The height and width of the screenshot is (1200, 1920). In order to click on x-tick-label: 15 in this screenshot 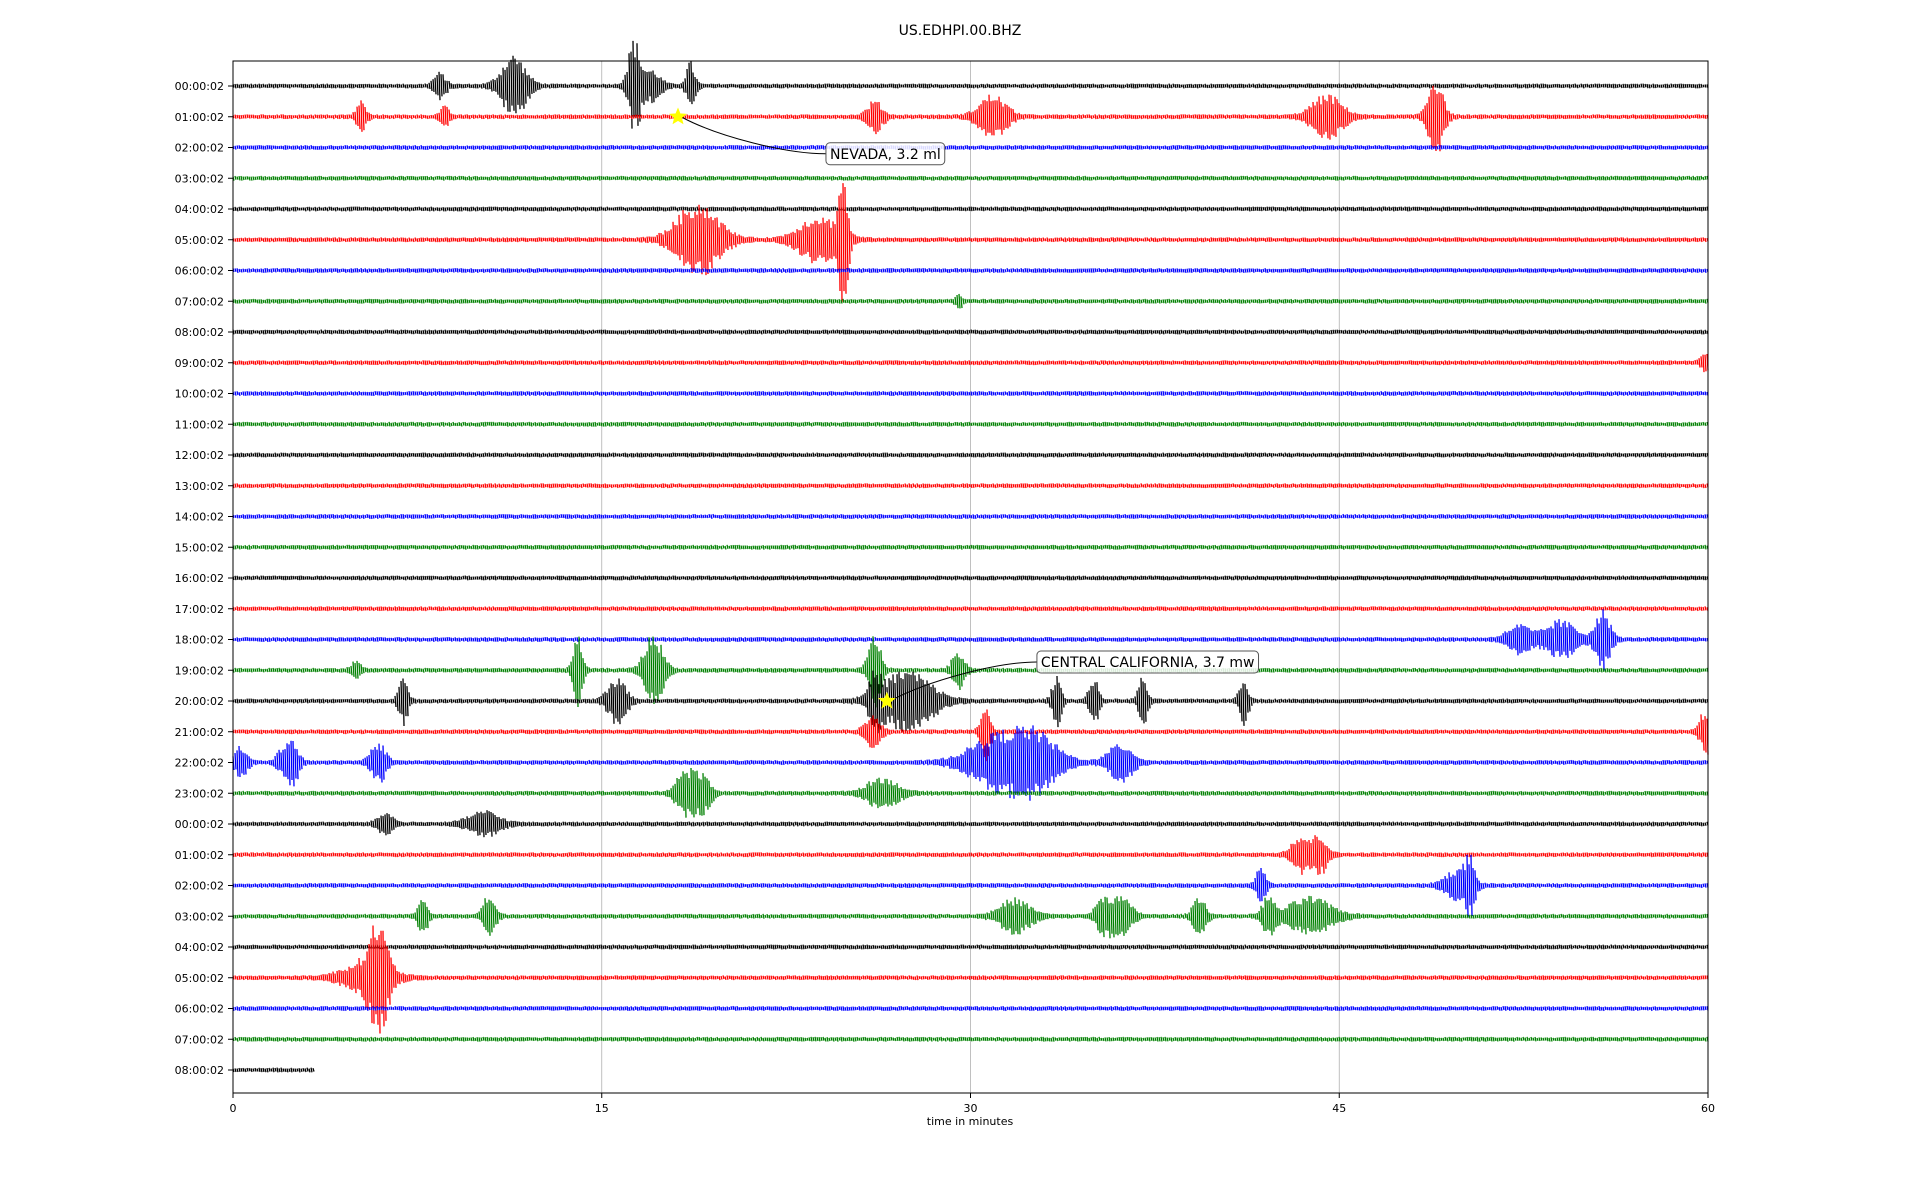, I will do `click(602, 1108)`.